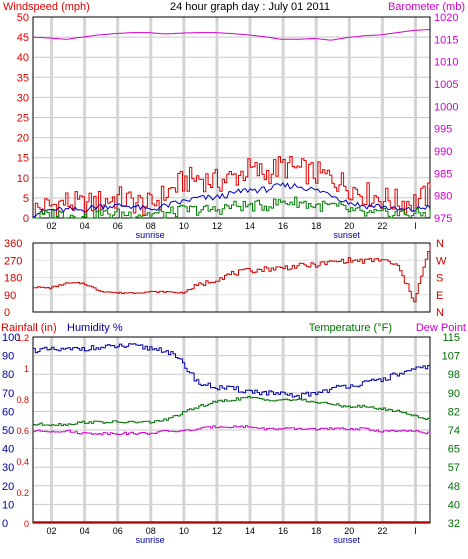 Image resolution: width=468 pixels, height=559 pixels. I want to click on windspeed-tick-label: 15, so click(23, 159).